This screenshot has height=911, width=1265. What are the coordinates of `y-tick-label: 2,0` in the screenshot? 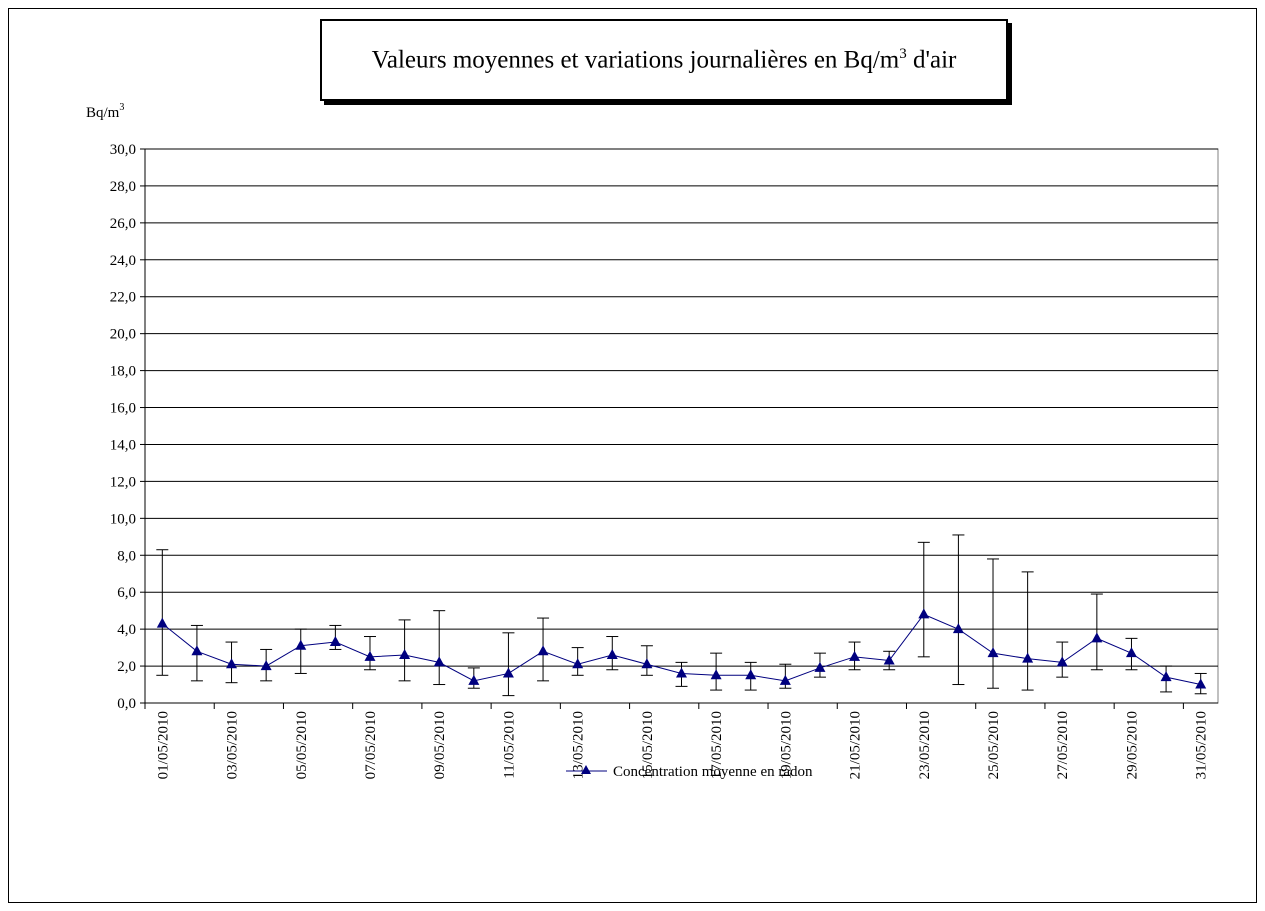 It's located at (126, 667).